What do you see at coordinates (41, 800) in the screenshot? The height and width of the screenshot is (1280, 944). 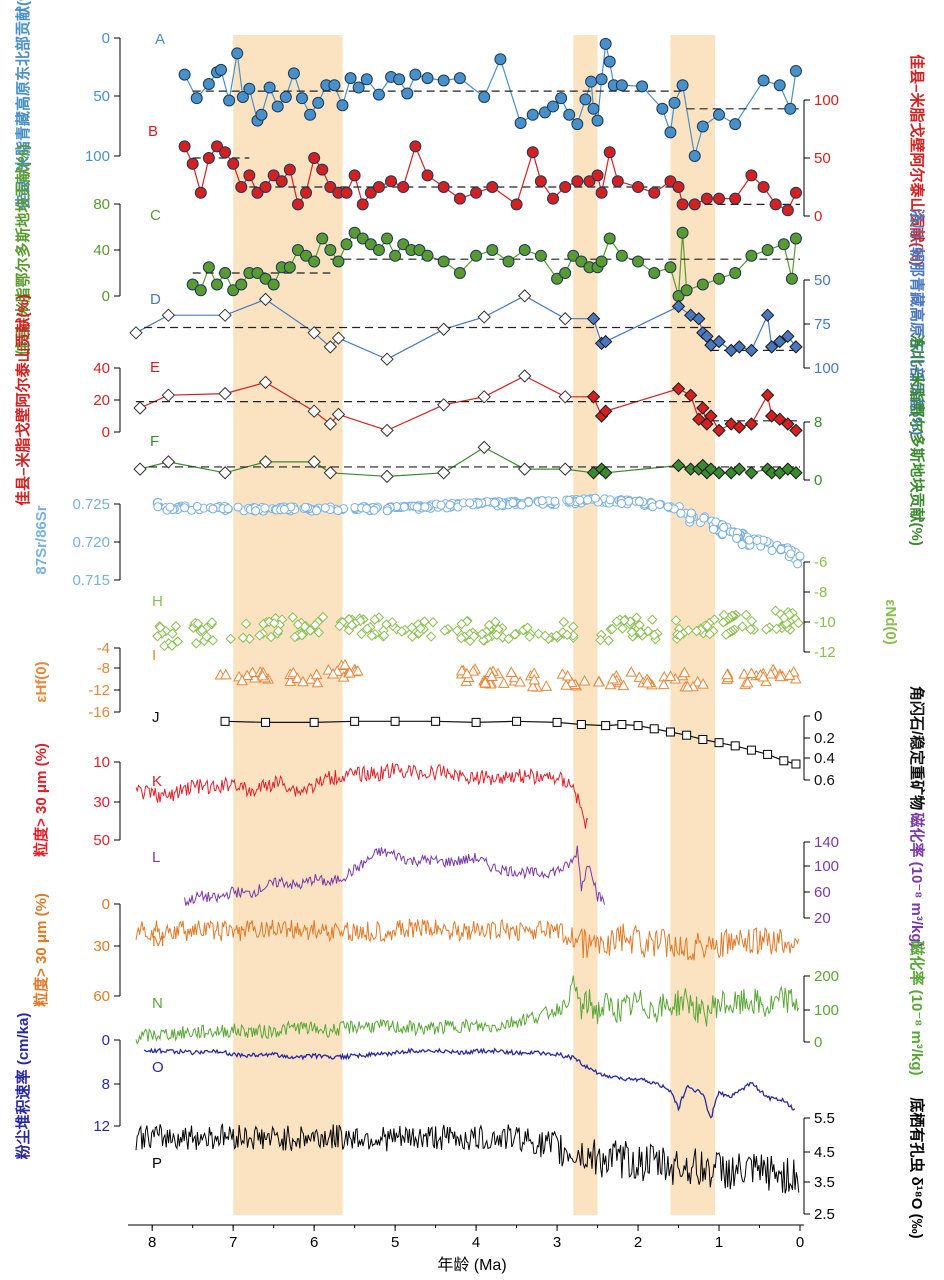 I see `y-axis-label: 粒度> 30 μm (%)` at bounding box center [41, 800].